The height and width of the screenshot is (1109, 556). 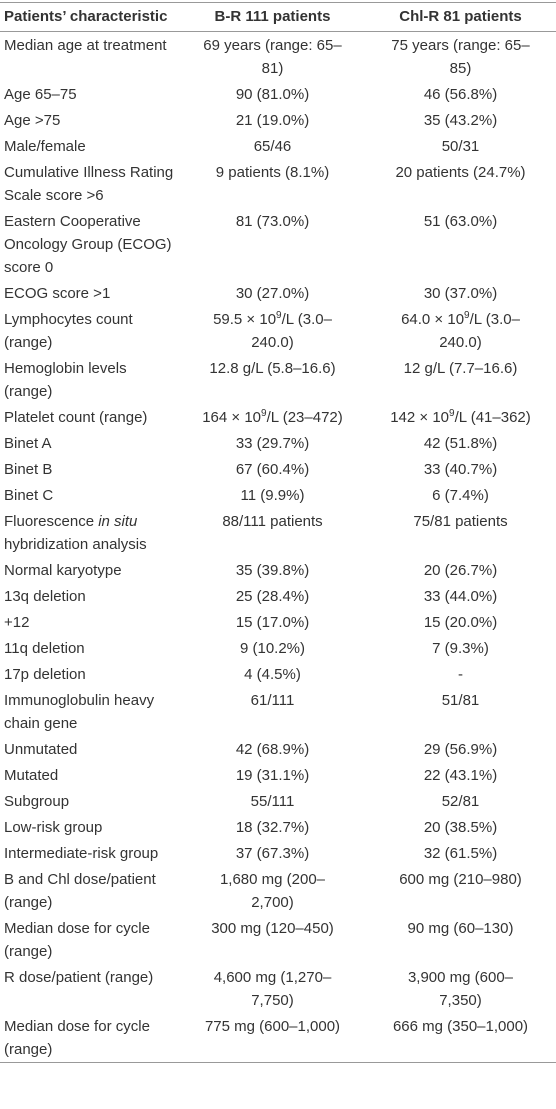 I want to click on value-cell: 75/81 patients, so click(x=460, y=521).